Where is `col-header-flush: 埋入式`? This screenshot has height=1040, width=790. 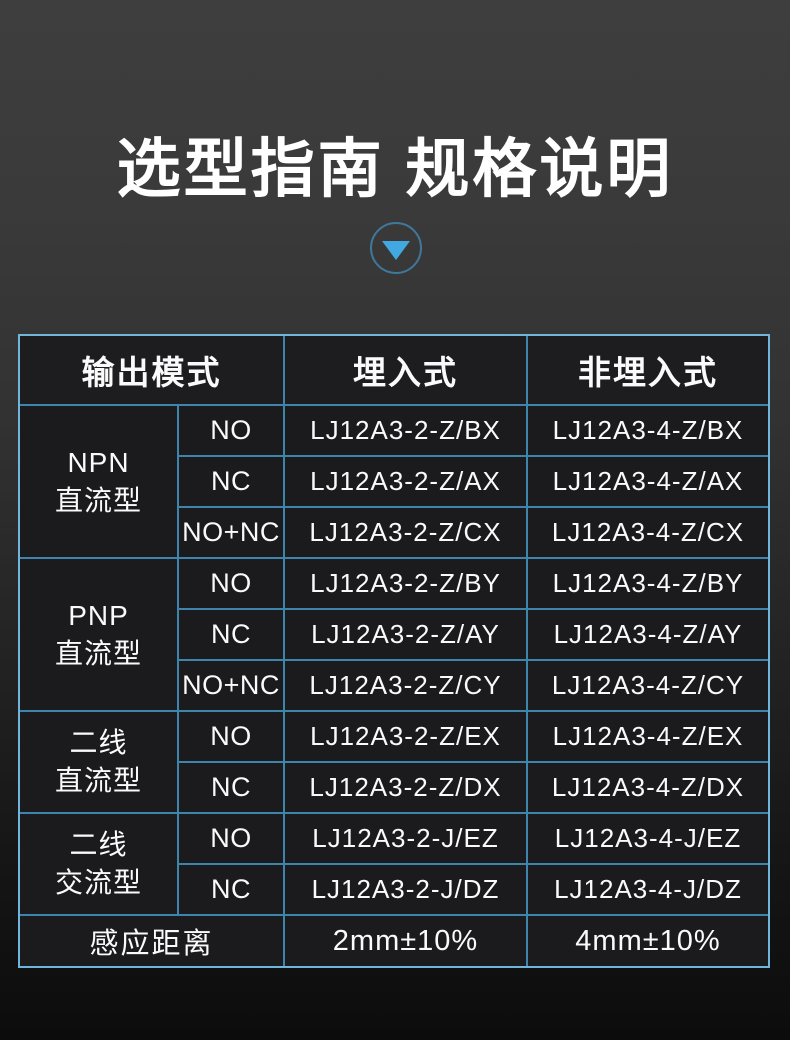 col-header-flush: 埋入式 is located at coordinates (405, 370).